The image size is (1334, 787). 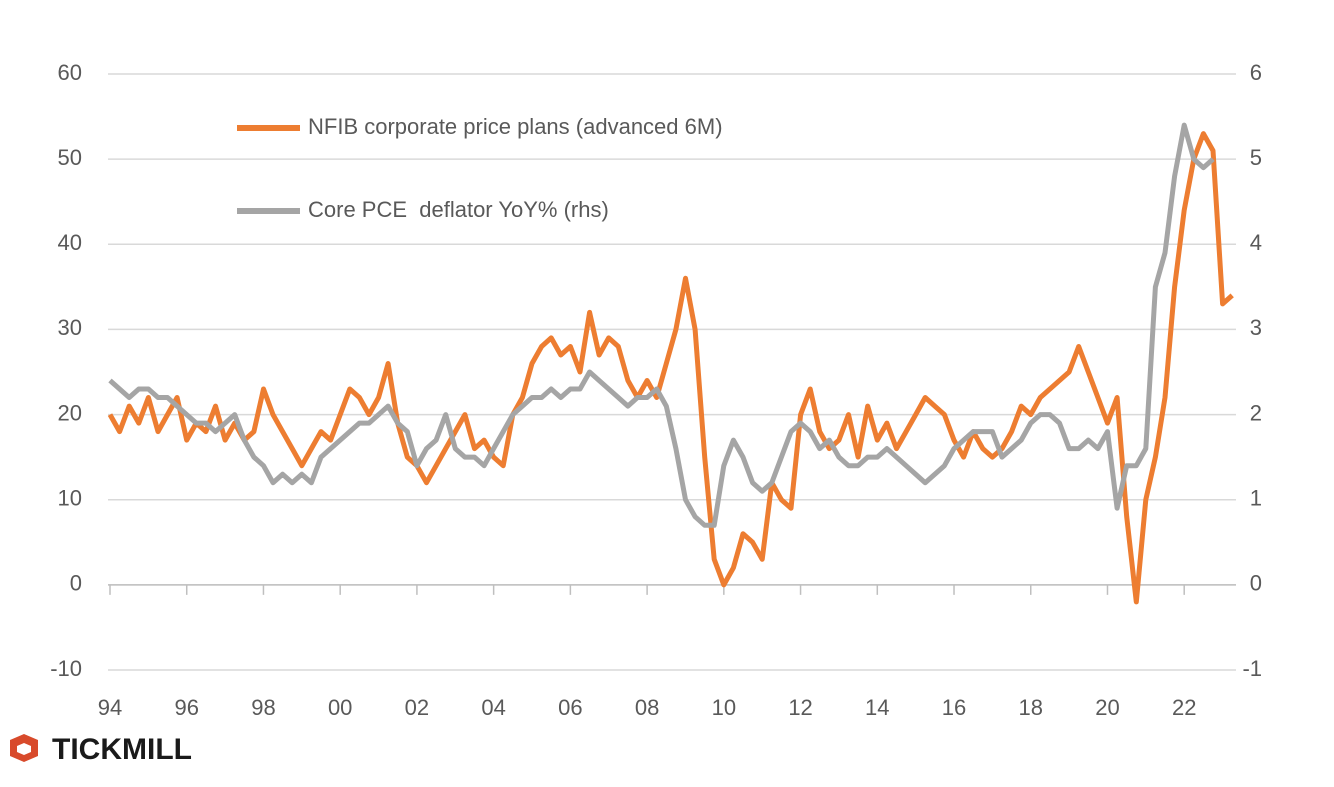 I want to click on x-tick-label: 00, so click(x=340, y=707).